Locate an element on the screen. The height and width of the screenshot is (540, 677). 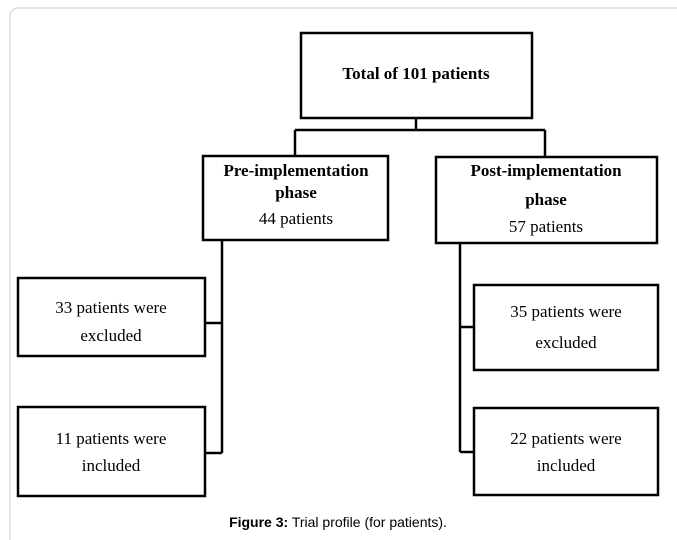
node-text: 33 patients were is located at coordinates (110, 307).